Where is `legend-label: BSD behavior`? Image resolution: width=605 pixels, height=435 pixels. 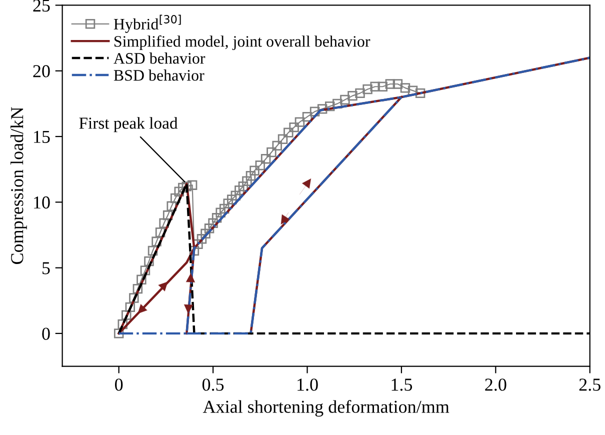
legend-label: BSD behavior is located at coordinates (159, 75).